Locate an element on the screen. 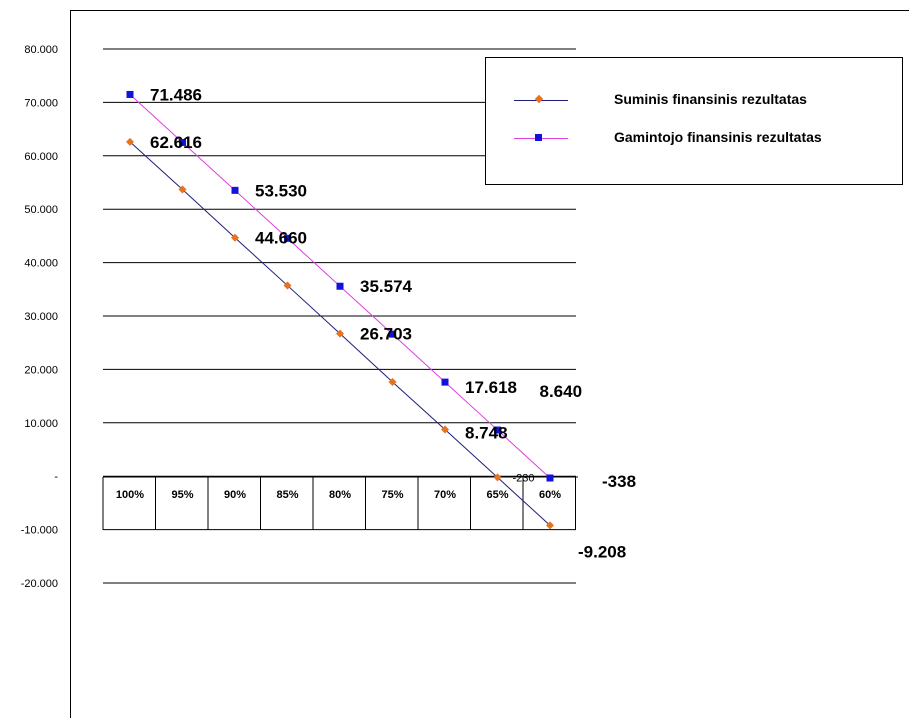 The height and width of the screenshot is (718, 909). x-tick-label: 95% is located at coordinates (182, 495).